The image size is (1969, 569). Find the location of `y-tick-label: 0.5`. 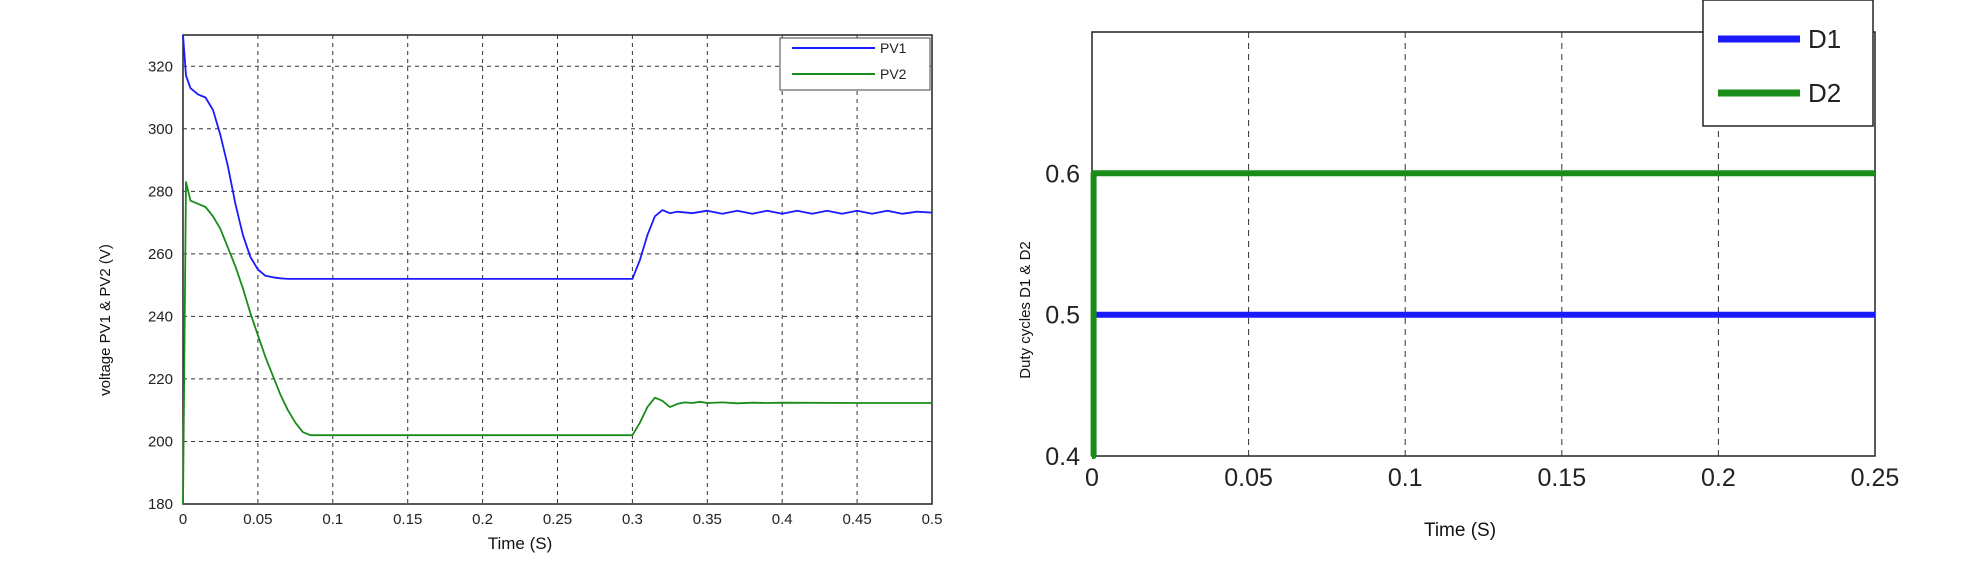

y-tick-label: 0.5 is located at coordinates (1062, 316).